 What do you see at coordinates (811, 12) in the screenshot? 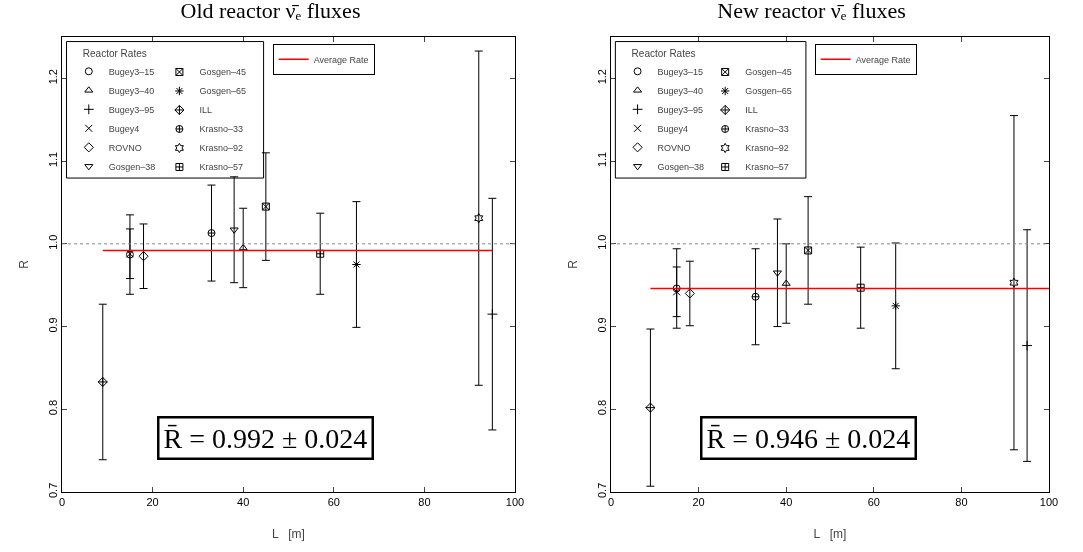
I see `chart-title: New reactor ν̄ₑ fluxes` at bounding box center [811, 12].